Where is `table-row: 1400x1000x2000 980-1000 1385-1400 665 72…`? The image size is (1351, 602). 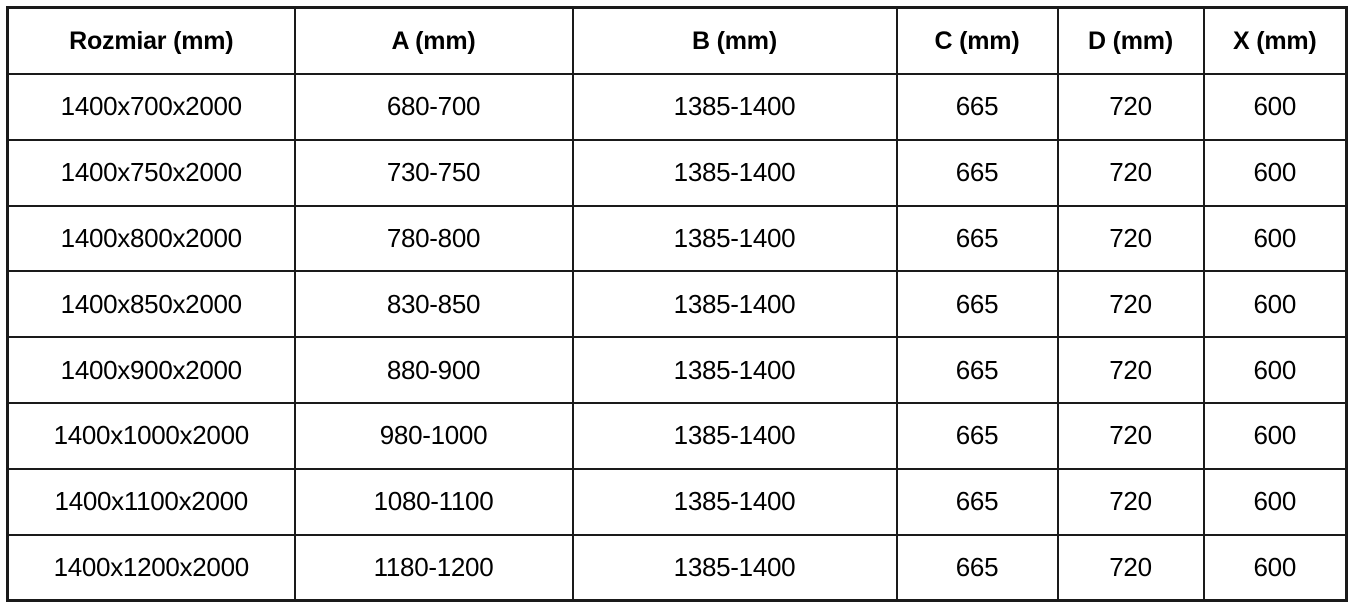
table-row: 1400x1000x2000 980-1000 1385-1400 665 72… is located at coordinates (677, 435).